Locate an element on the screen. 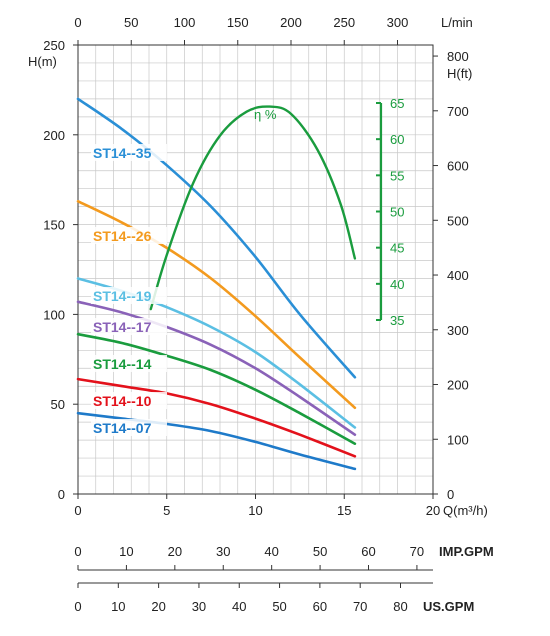 Image resolution: width=550 pixels, height=636 pixels. y-tick-label: 100 is located at coordinates (54, 314).